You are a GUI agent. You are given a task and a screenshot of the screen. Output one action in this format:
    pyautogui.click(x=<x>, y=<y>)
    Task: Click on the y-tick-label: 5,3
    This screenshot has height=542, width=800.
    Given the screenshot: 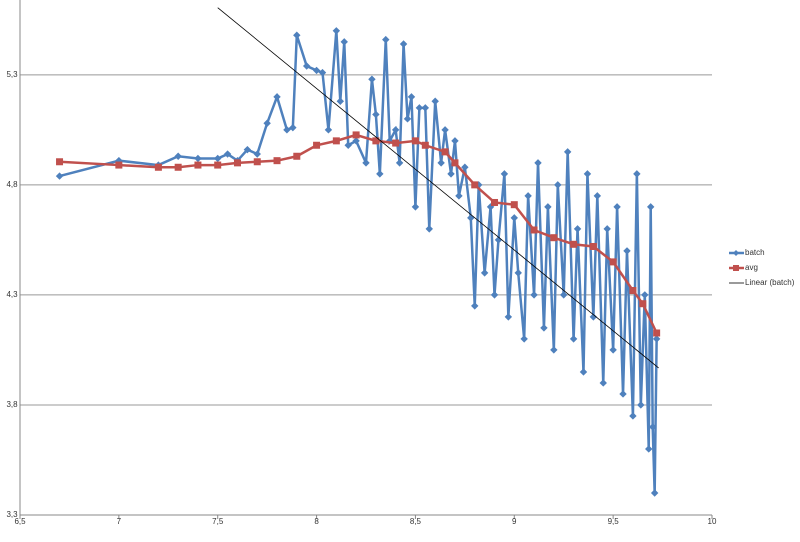 What is the action you would take?
    pyautogui.click(x=12, y=74)
    